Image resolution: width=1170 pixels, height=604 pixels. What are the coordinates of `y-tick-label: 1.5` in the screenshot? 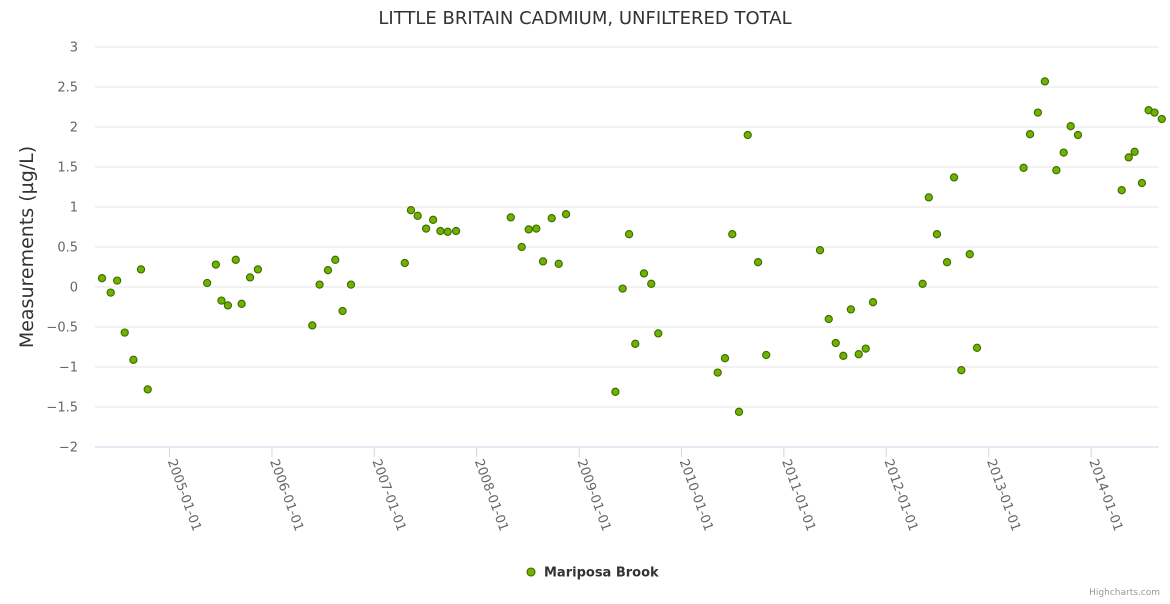 It's located at (67, 168).